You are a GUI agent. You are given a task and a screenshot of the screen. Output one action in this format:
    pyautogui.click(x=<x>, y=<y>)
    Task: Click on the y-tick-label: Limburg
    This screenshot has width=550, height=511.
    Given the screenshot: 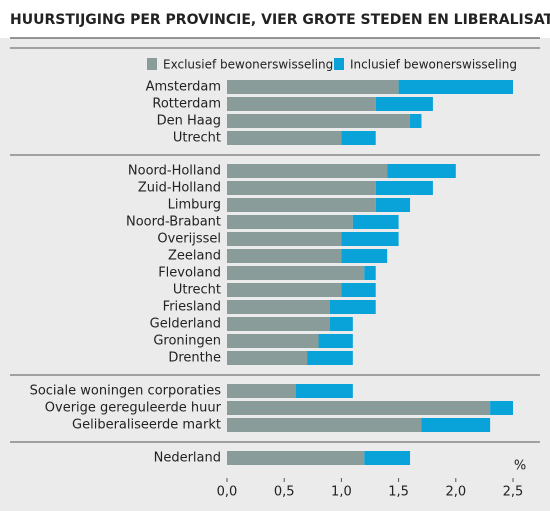 What is the action you would take?
    pyautogui.click(x=194, y=205)
    